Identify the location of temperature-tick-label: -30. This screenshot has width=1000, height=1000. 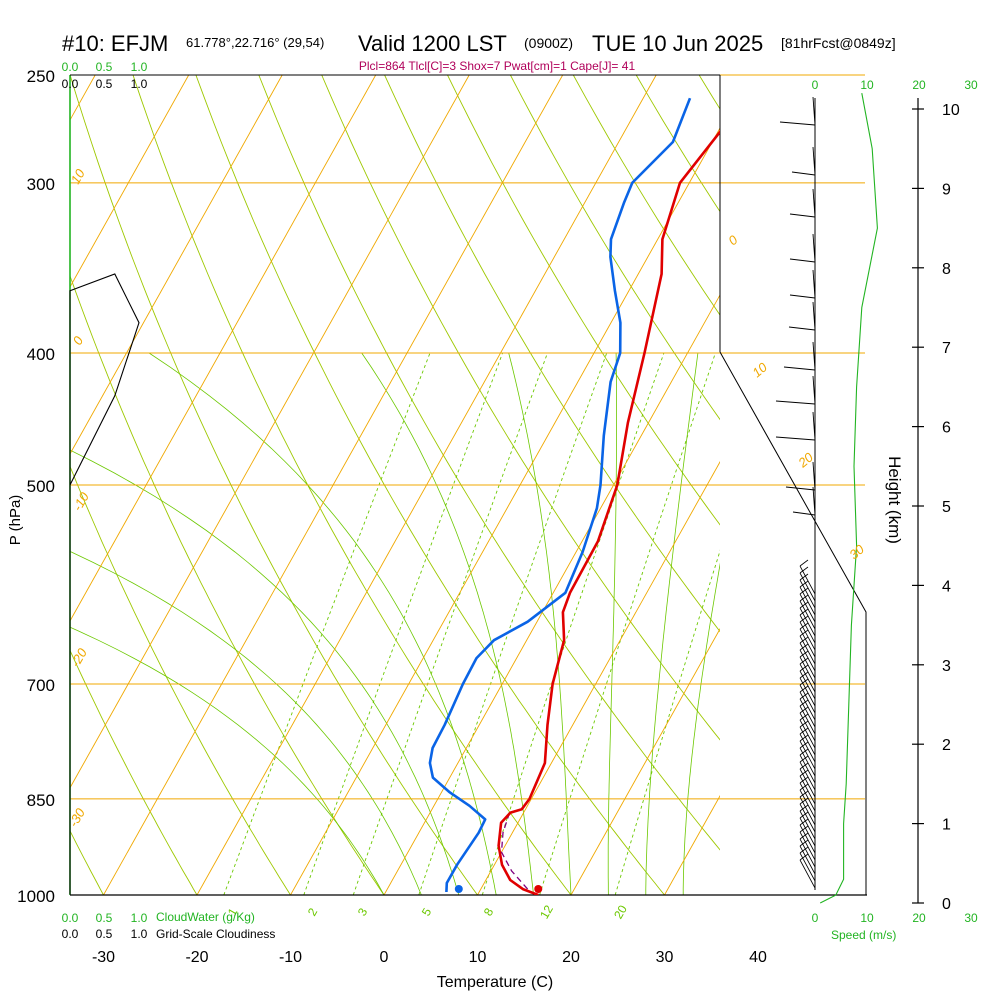
(103, 957).